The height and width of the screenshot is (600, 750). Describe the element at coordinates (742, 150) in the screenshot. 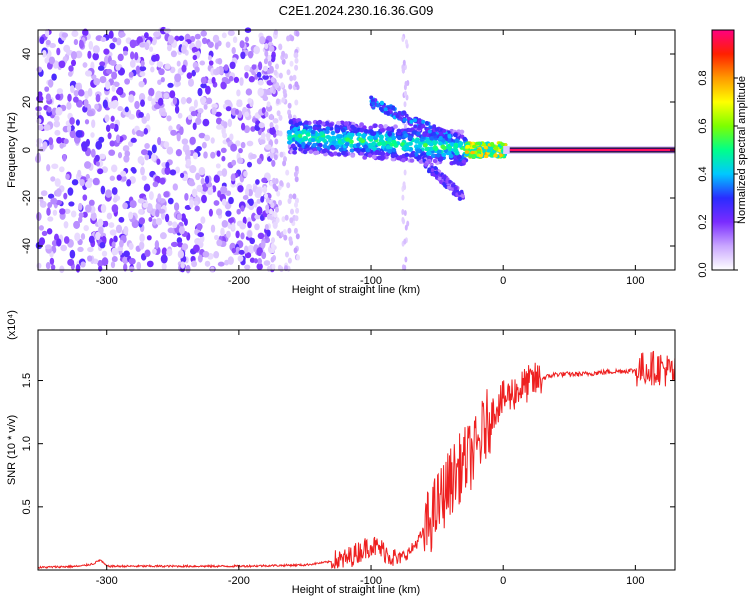

I see `colorbar-label: Normalized spectral amplitude` at that location.